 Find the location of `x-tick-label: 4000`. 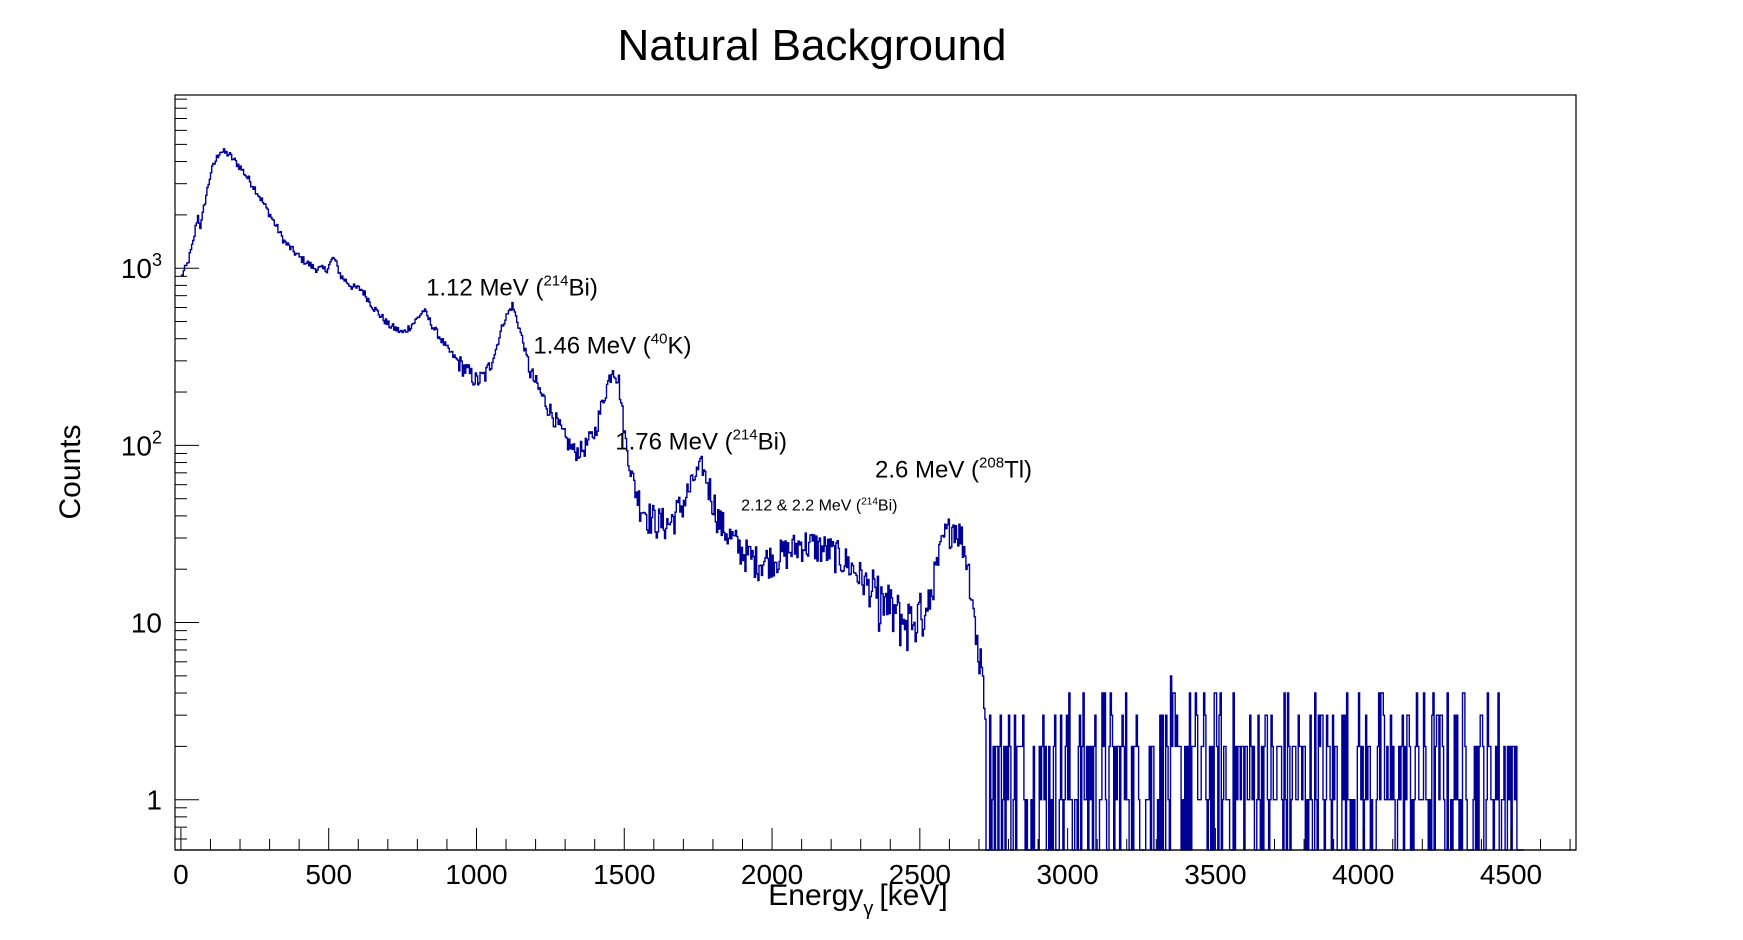

x-tick-label: 4000 is located at coordinates (1363, 874).